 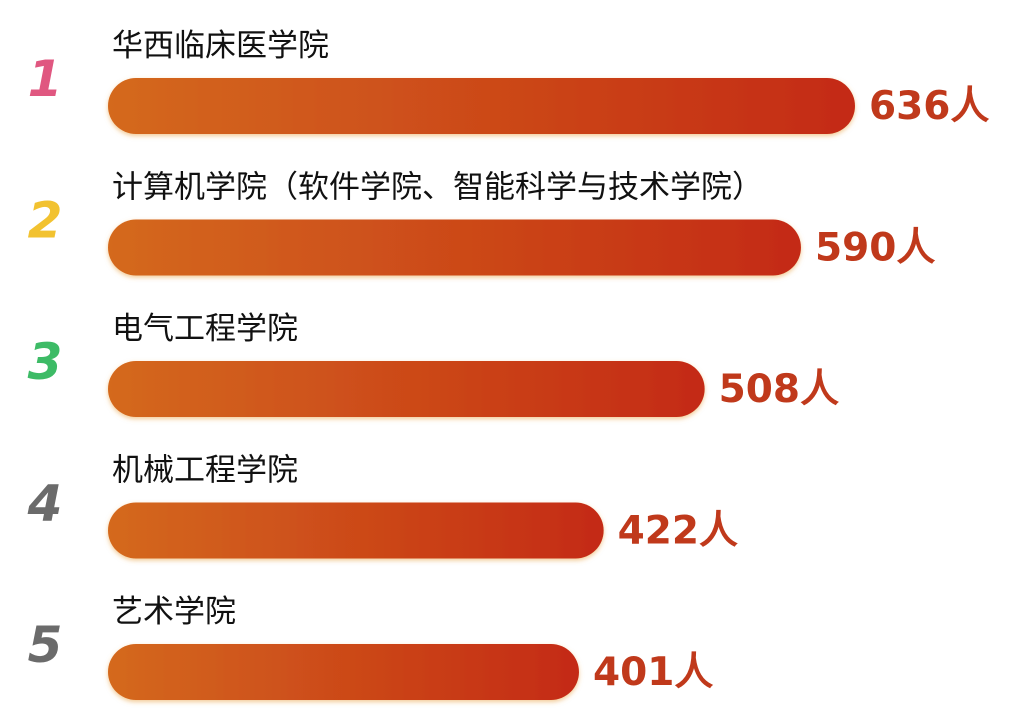 I want to click on value-label: 422人, so click(x=678, y=531).